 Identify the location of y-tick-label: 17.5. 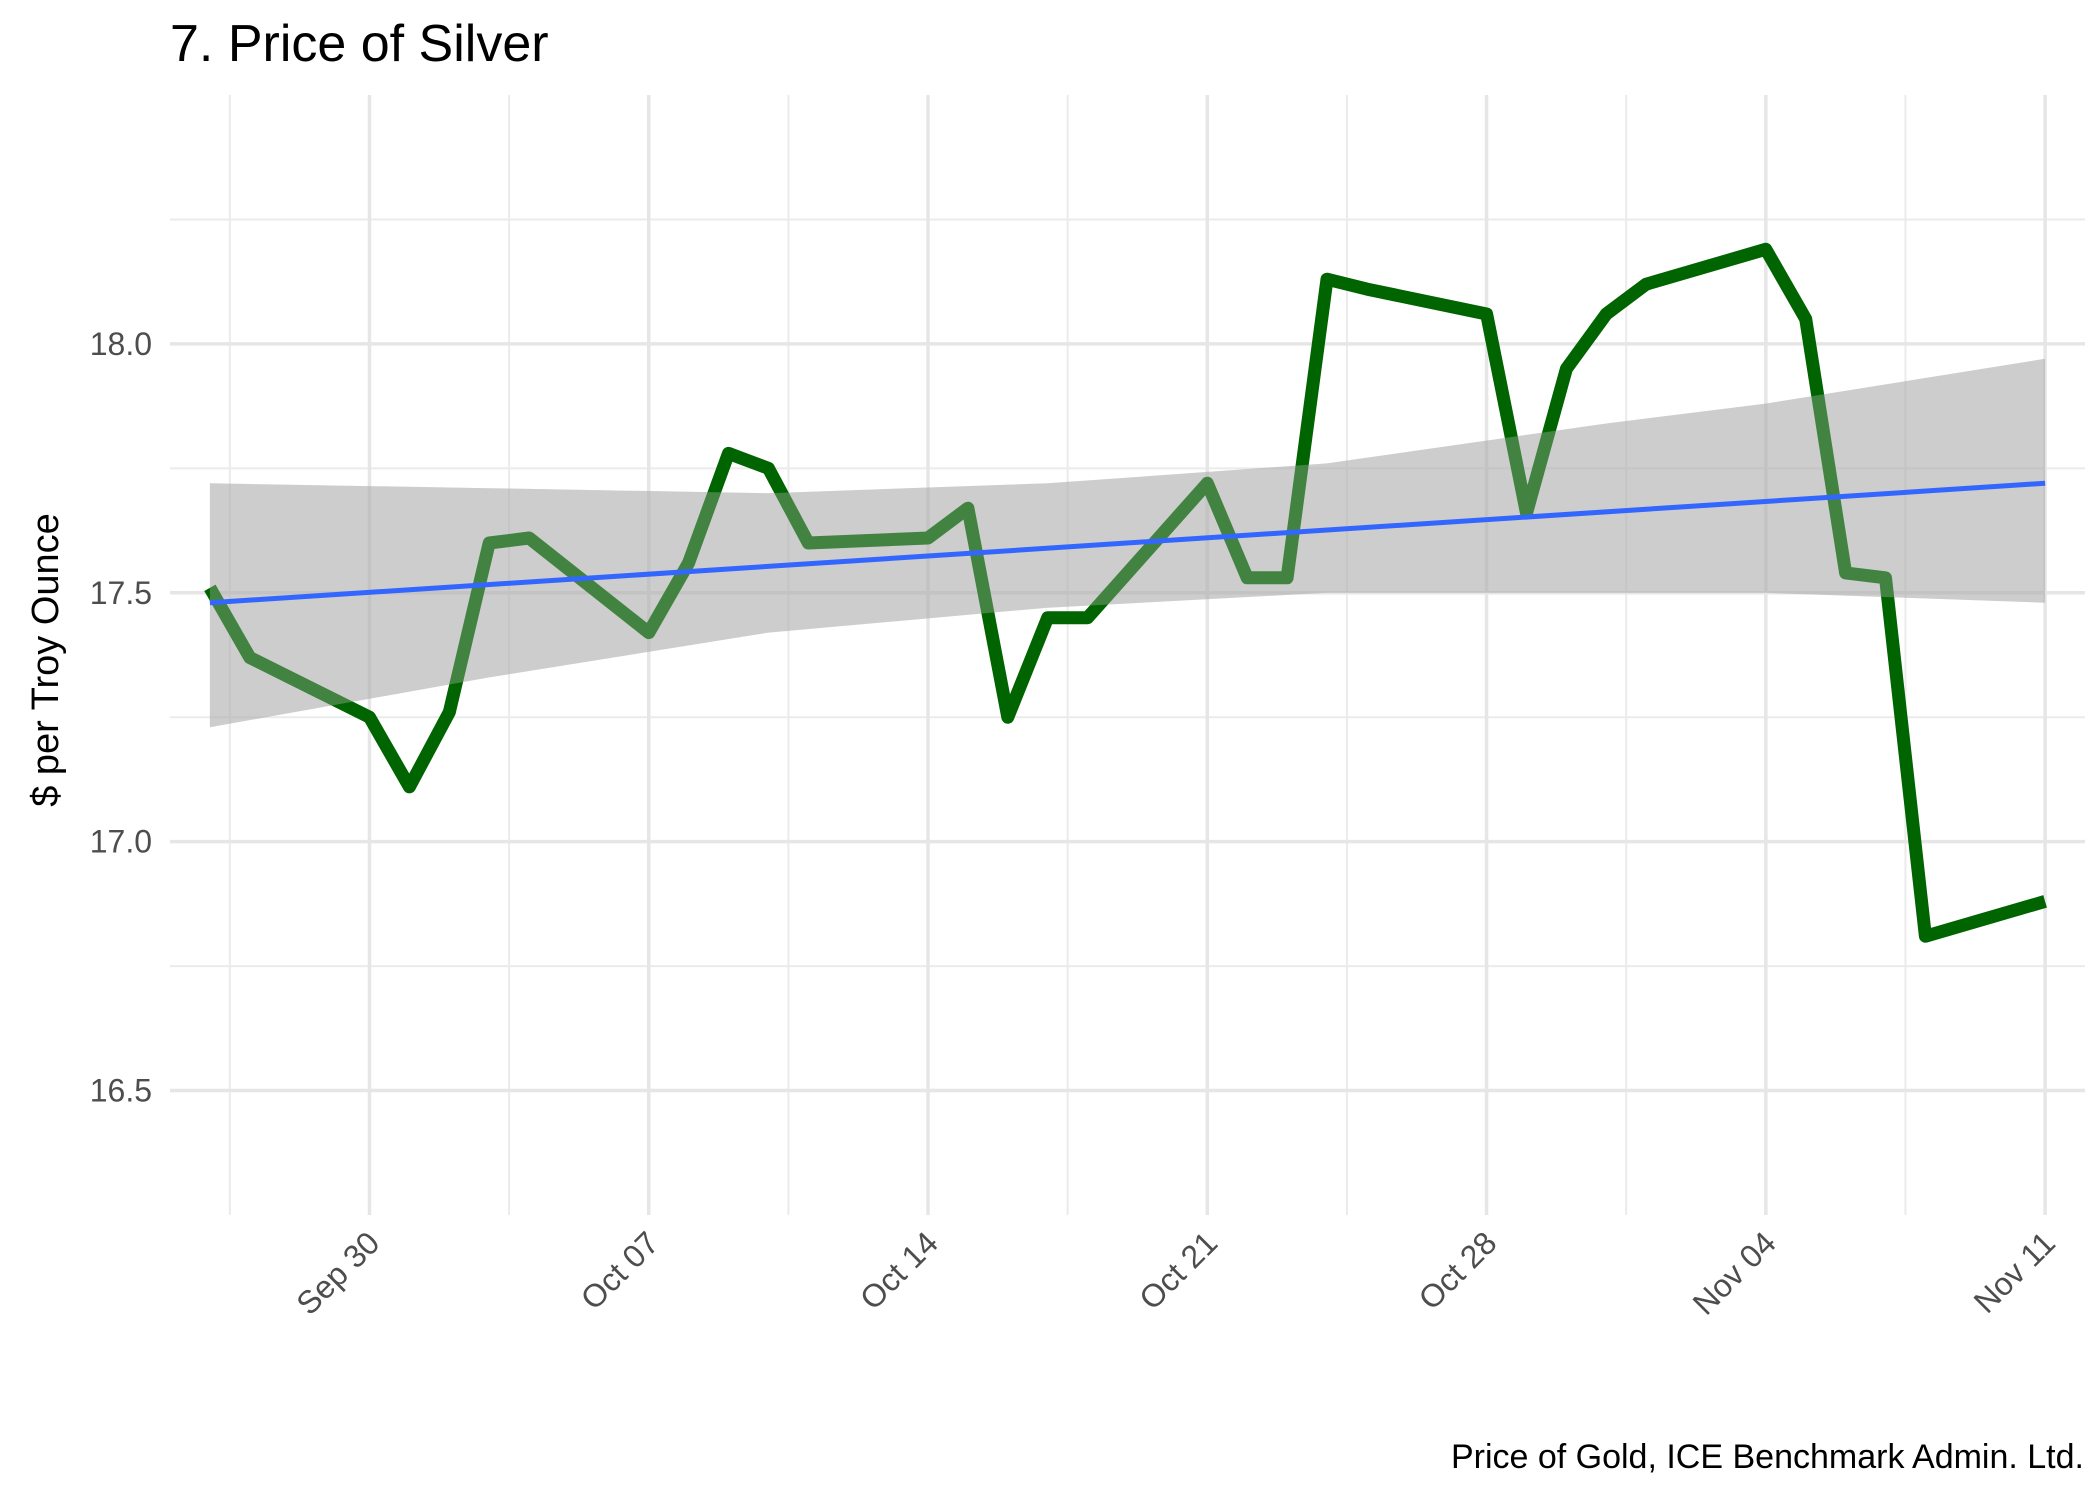
(121, 593).